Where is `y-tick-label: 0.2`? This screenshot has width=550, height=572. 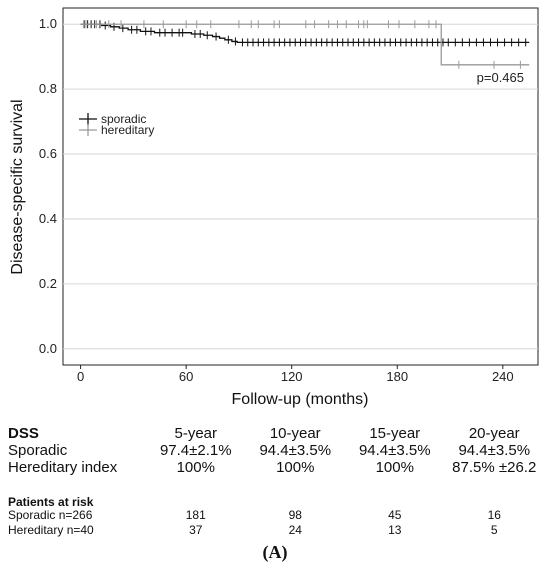
y-tick-label: 0.2 is located at coordinates (48, 283).